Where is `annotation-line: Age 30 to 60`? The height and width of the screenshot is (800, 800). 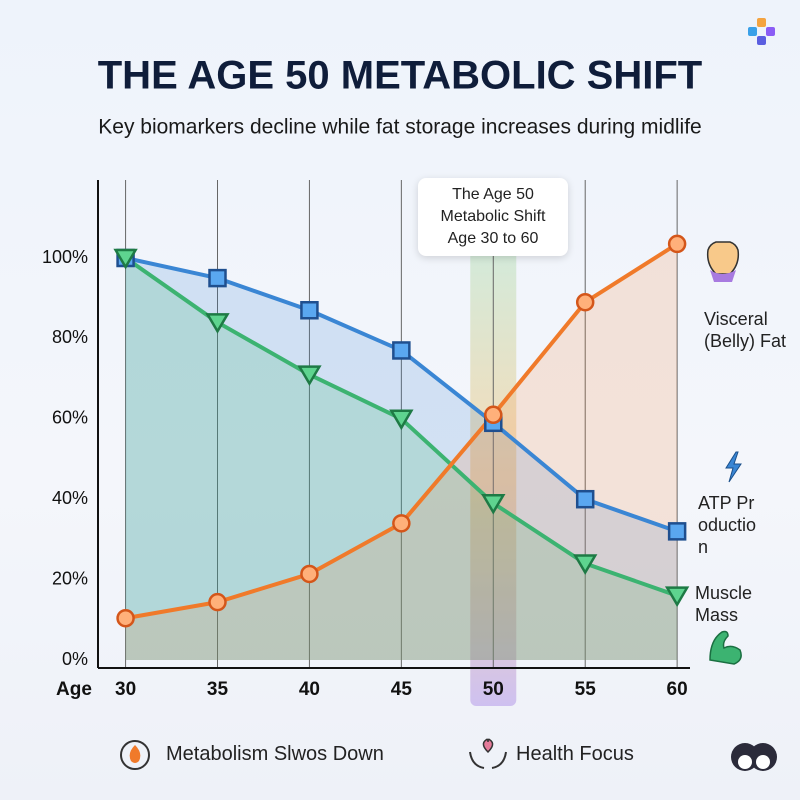 annotation-line: Age 30 to 60 is located at coordinates (493, 238).